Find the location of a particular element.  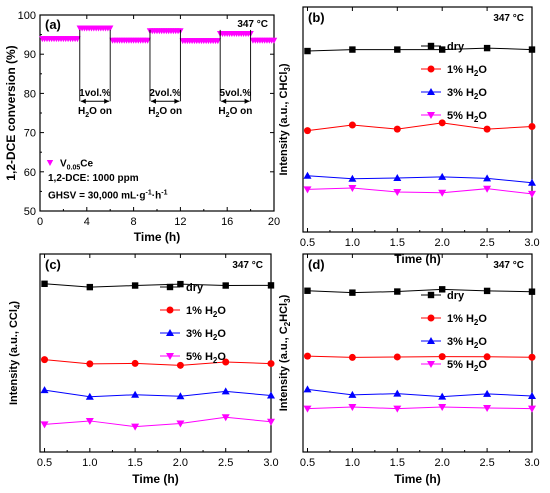

y-tick-label: 80 is located at coordinates (30, 94).